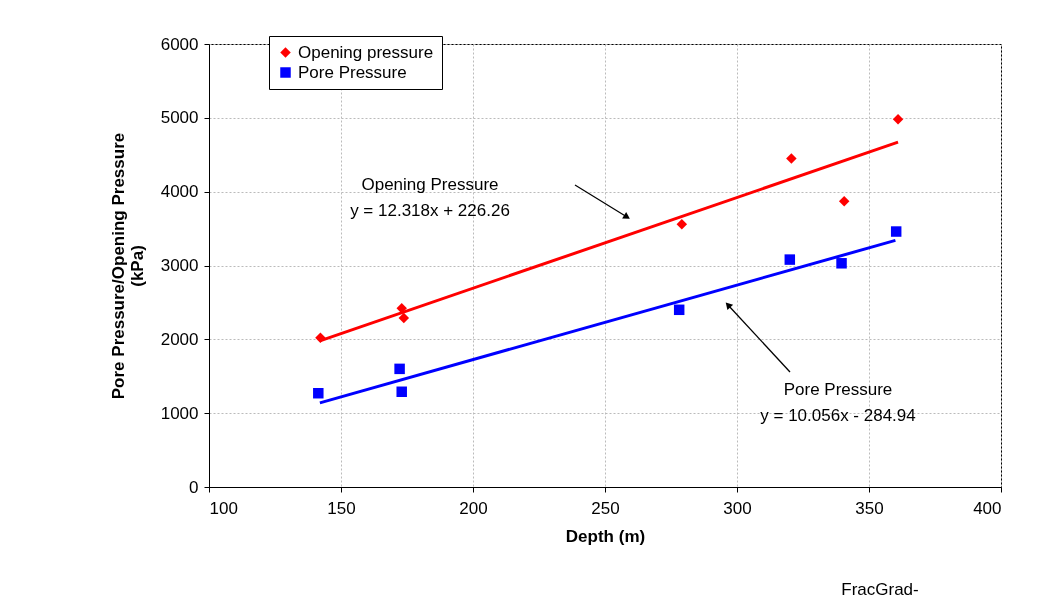  Describe the element at coordinates (605, 536) in the screenshot. I see `x-axis-title: Depth (m)` at that location.